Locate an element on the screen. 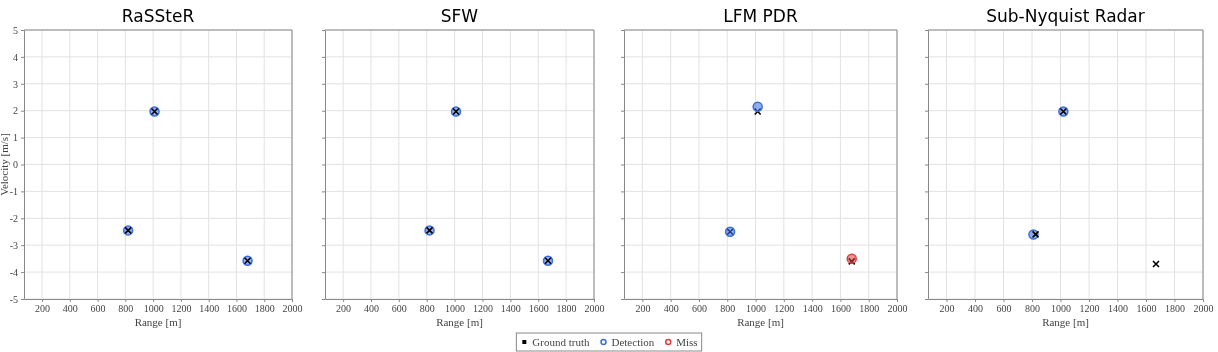 This screenshot has width=1218, height=352. y-tick-label: 0 is located at coordinates (15, 165).